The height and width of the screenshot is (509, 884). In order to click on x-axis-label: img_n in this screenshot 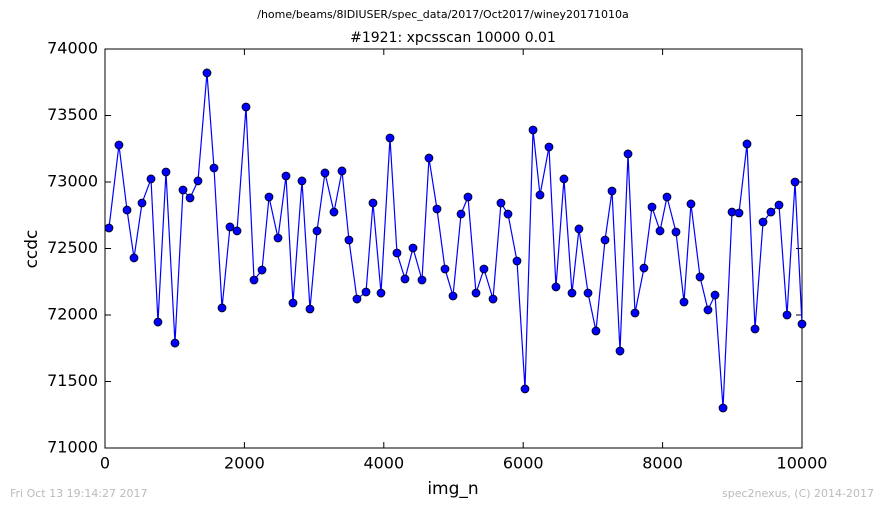, I will do `click(452, 489)`.